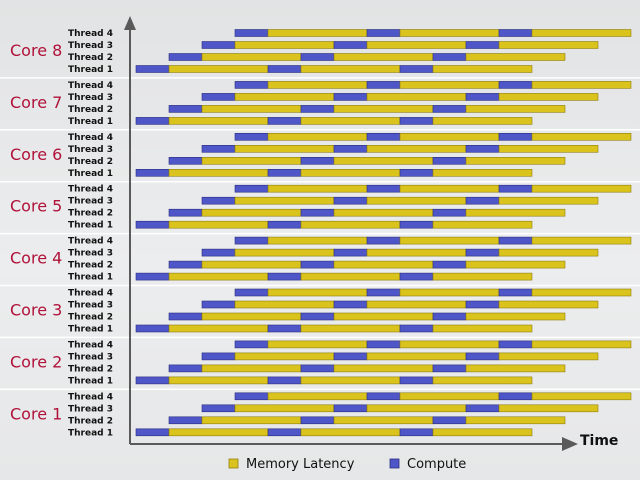 The image size is (640, 480). I want to click on core-label: Core 2, so click(36, 361).